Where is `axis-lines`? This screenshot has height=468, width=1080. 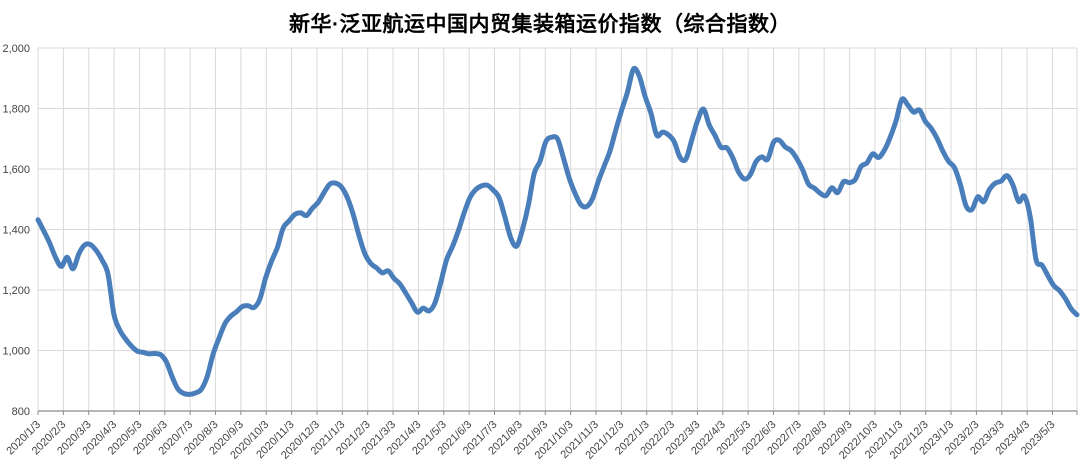 axis-lines is located at coordinates (557, 412).